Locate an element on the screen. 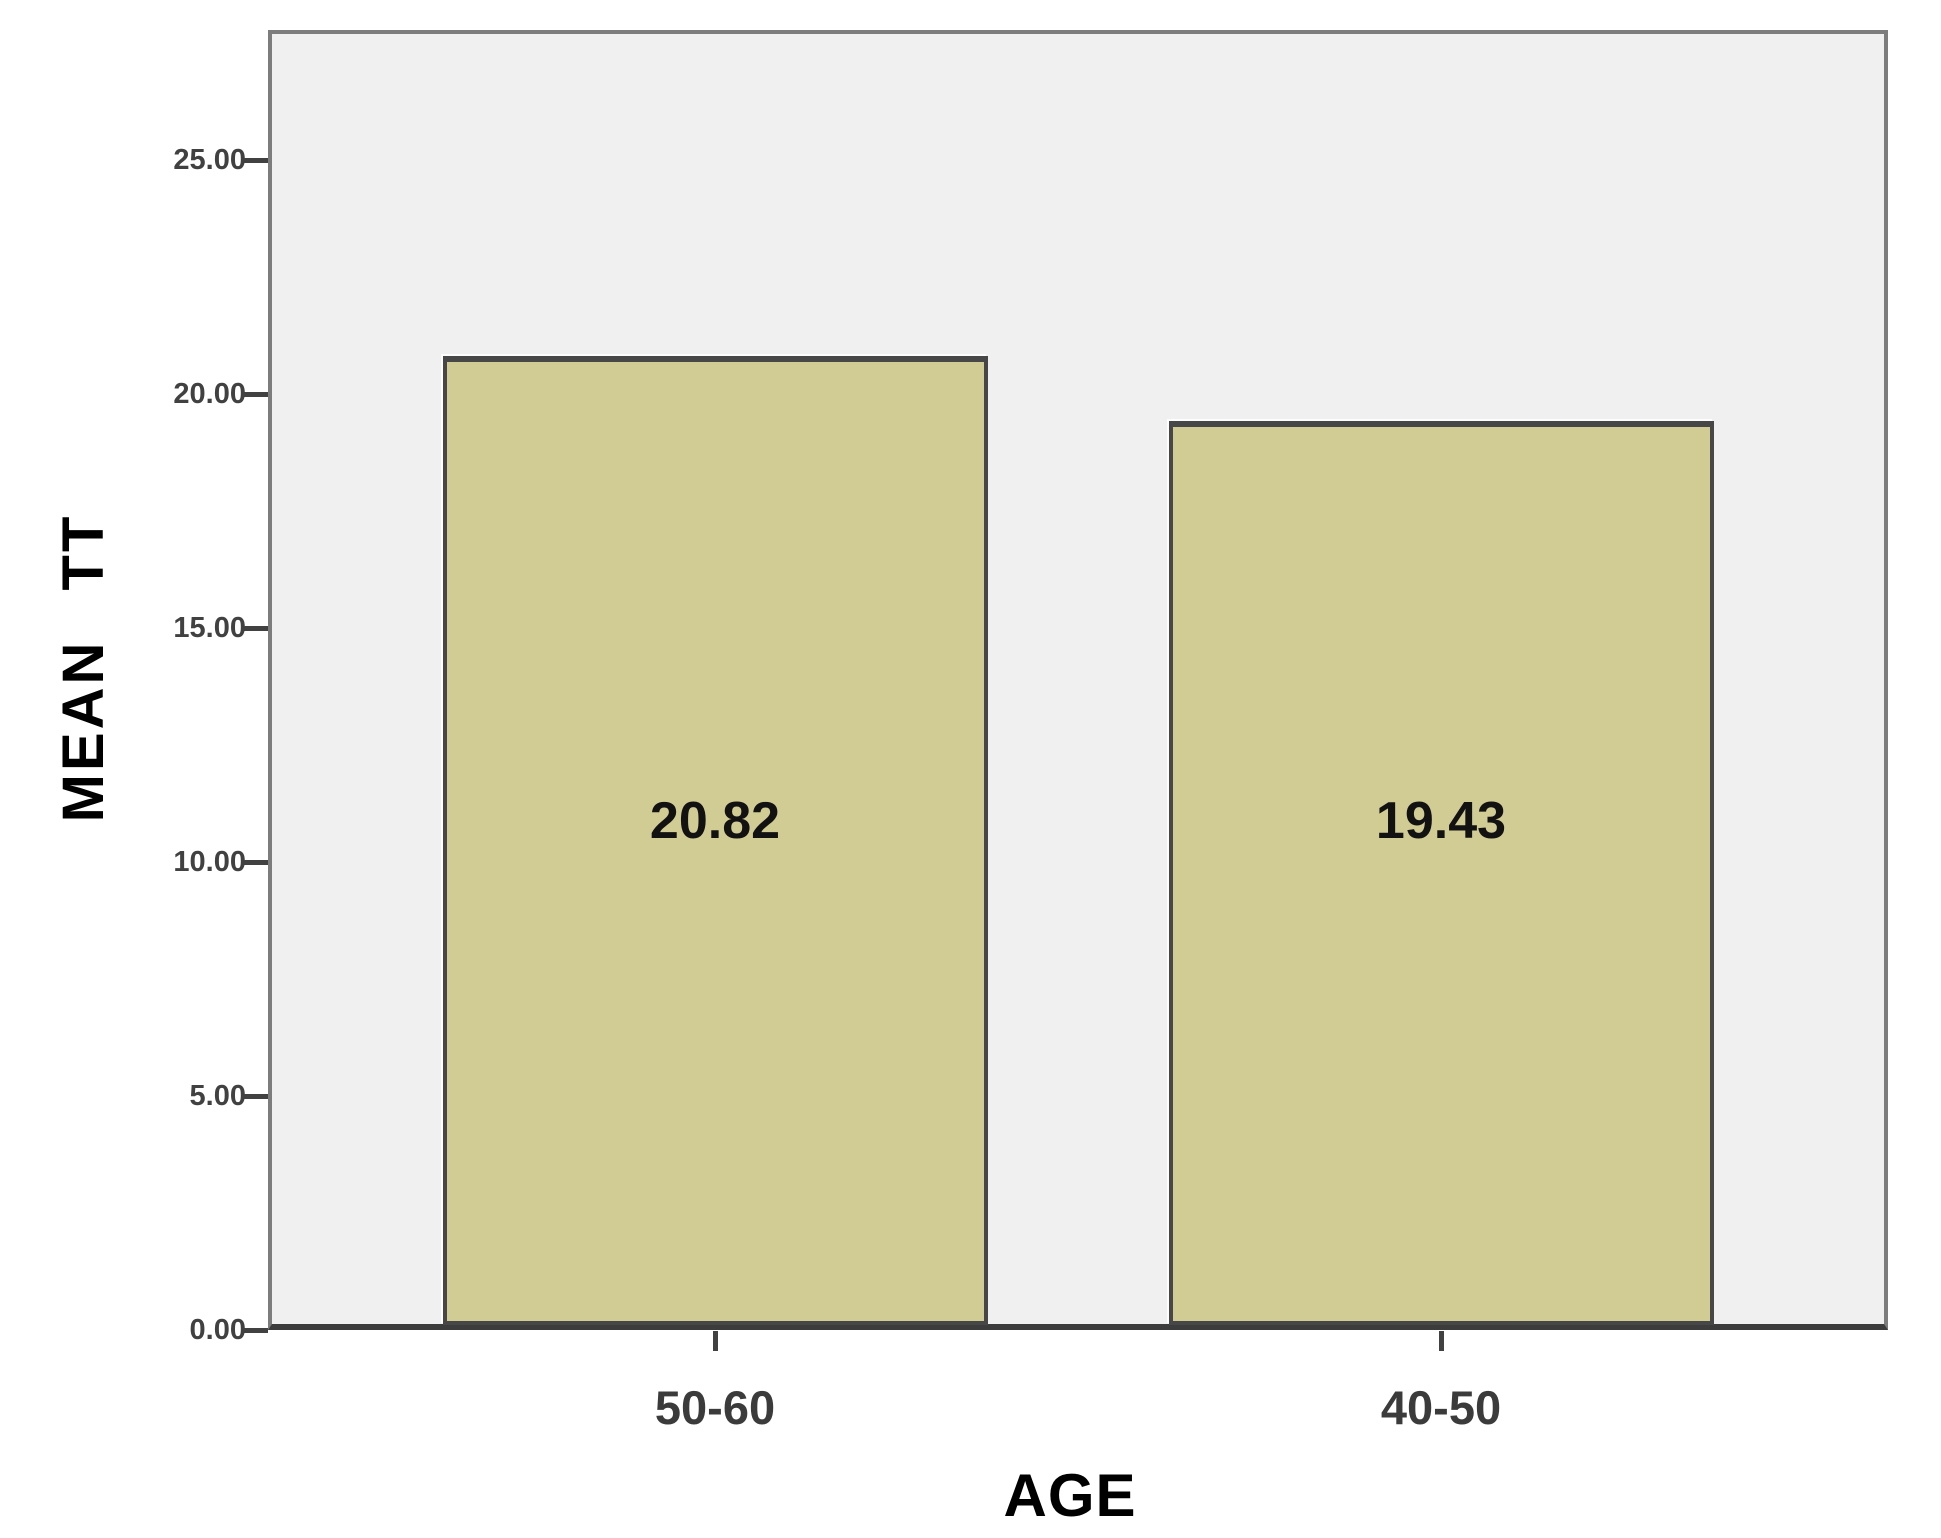  y-tick-label: 10.00 is located at coordinates (209, 862).